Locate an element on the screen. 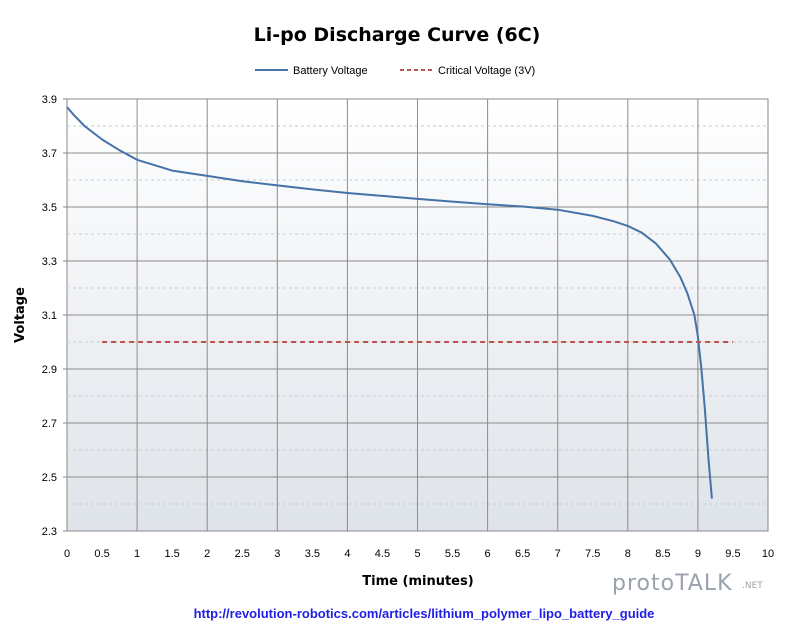 This screenshot has width=794, height=636. watermark: protoTALK .NET is located at coordinates (687, 583).